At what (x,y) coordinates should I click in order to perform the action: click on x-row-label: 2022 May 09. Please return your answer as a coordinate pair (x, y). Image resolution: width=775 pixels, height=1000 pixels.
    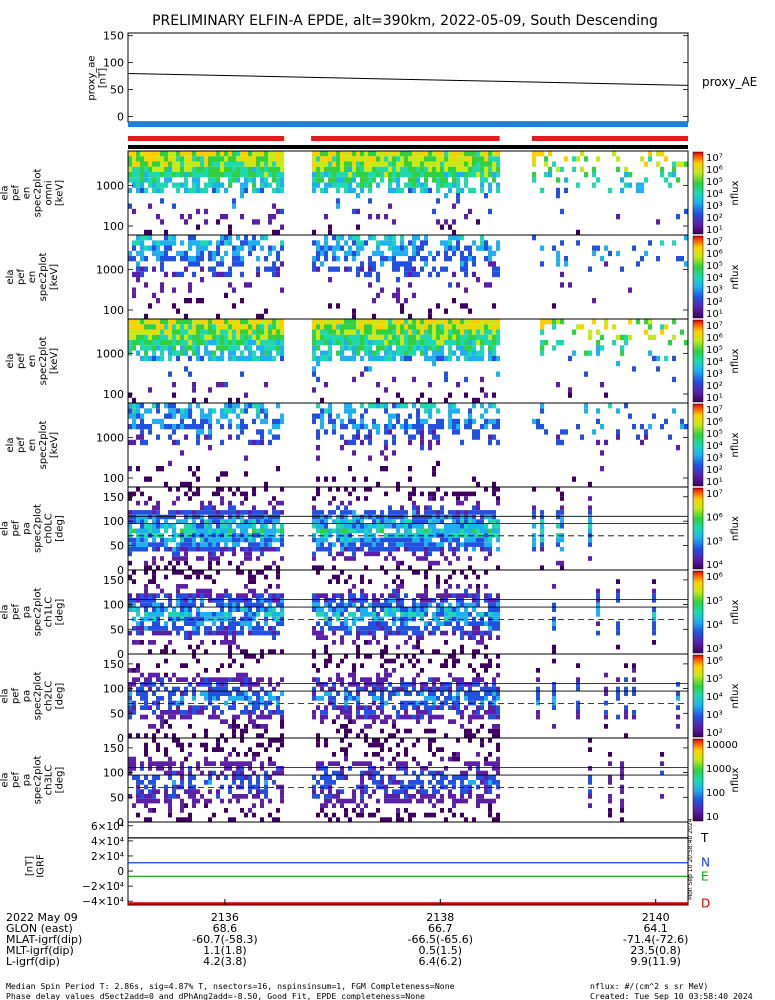
    Looking at the image, I should click on (42, 917).